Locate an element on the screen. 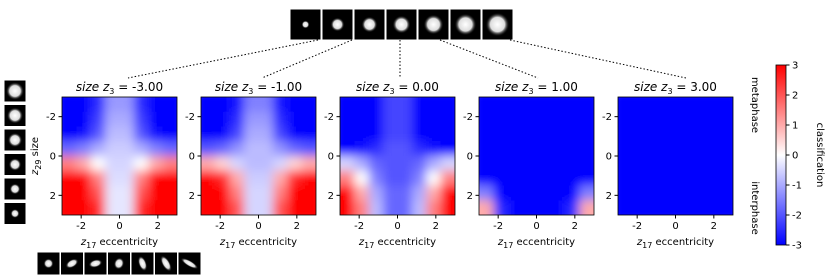 Image resolution: width=830 pixels, height=277 pixels. connector is located at coordinates (489, 59).